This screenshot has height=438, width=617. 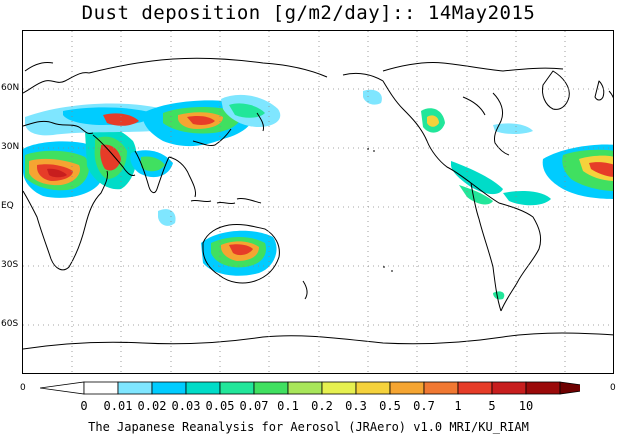 What do you see at coordinates (506, 247) in the screenshot?
I see `coast-south-america` at bounding box center [506, 247].